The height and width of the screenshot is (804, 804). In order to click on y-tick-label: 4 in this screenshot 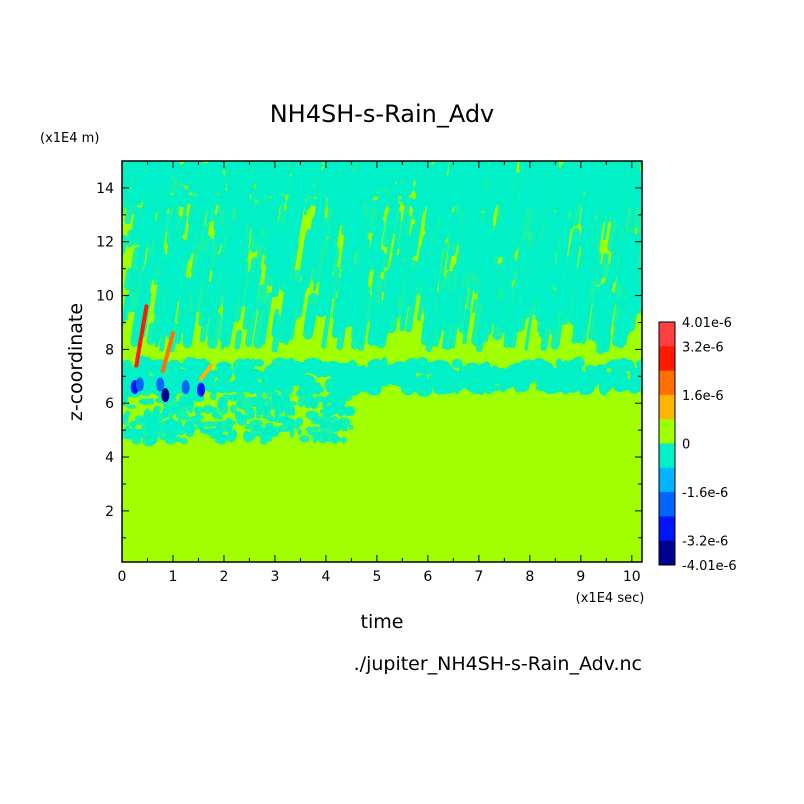, I will do `click(109, 458)`.